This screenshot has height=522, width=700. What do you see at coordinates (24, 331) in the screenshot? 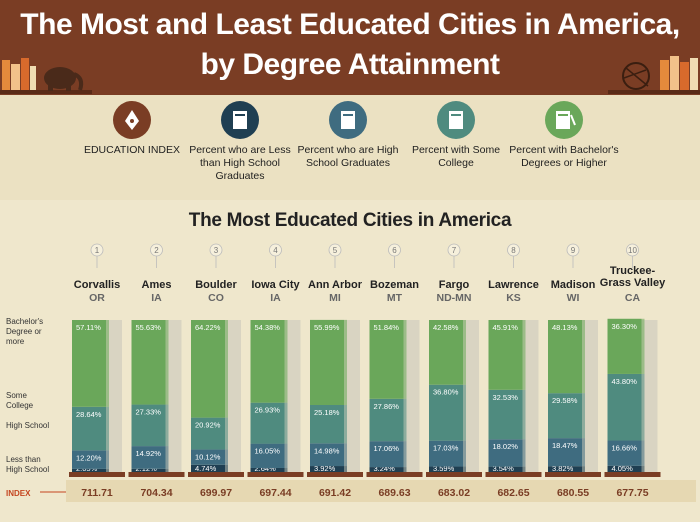
I see `row-label-bachelors: Bachelor's Degree or more` at bounding box center [24, 331].